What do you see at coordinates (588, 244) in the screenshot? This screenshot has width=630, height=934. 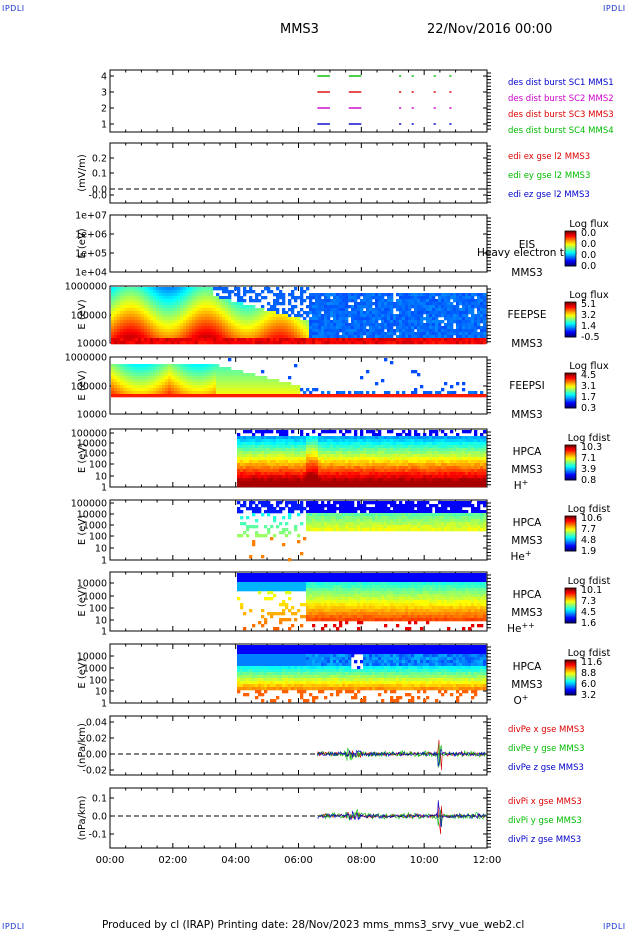 I see `colorbar-tick-label: 0.0` at bounding box center [588, 244].